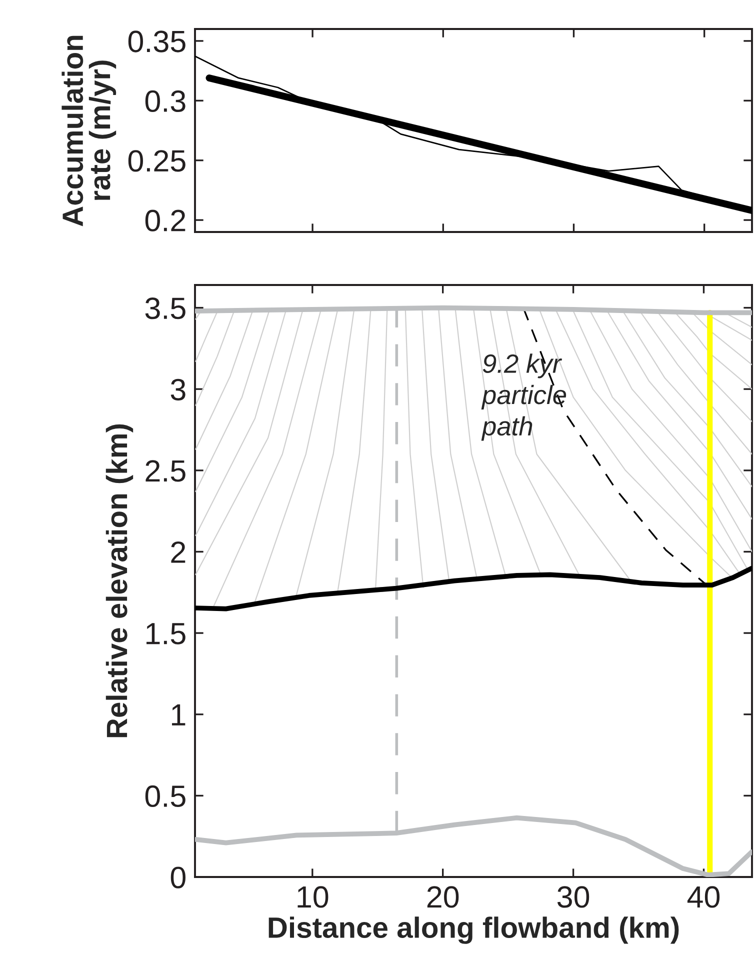 Image resolution: width=754 pixels, height=974 pixels. Describe the element at coordinates (473, 930) in the screenshot. I see `x-axis-title: Distance along flowband (km)` at that location.